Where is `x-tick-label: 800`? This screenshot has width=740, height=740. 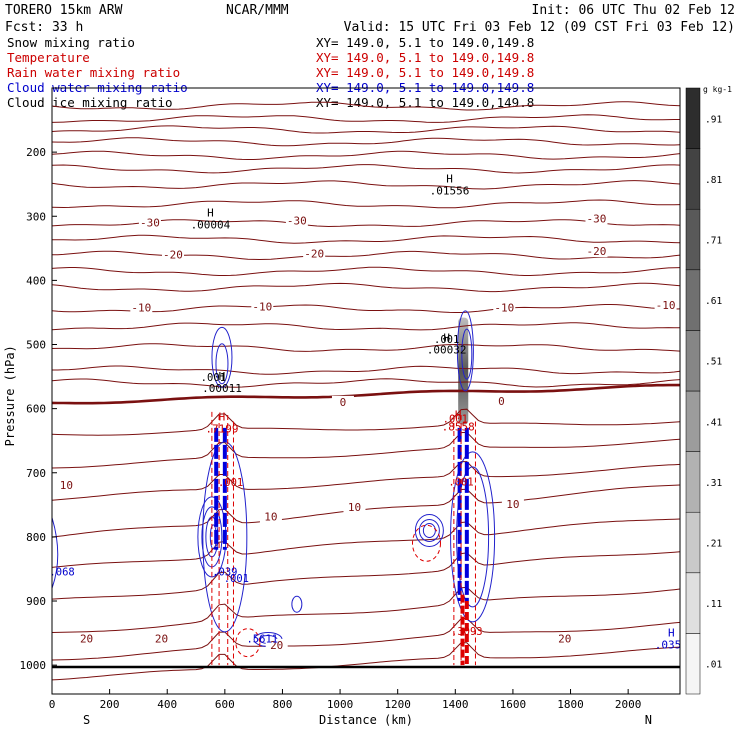
x-tick-label: 800 is located at coordinates (283, 704).